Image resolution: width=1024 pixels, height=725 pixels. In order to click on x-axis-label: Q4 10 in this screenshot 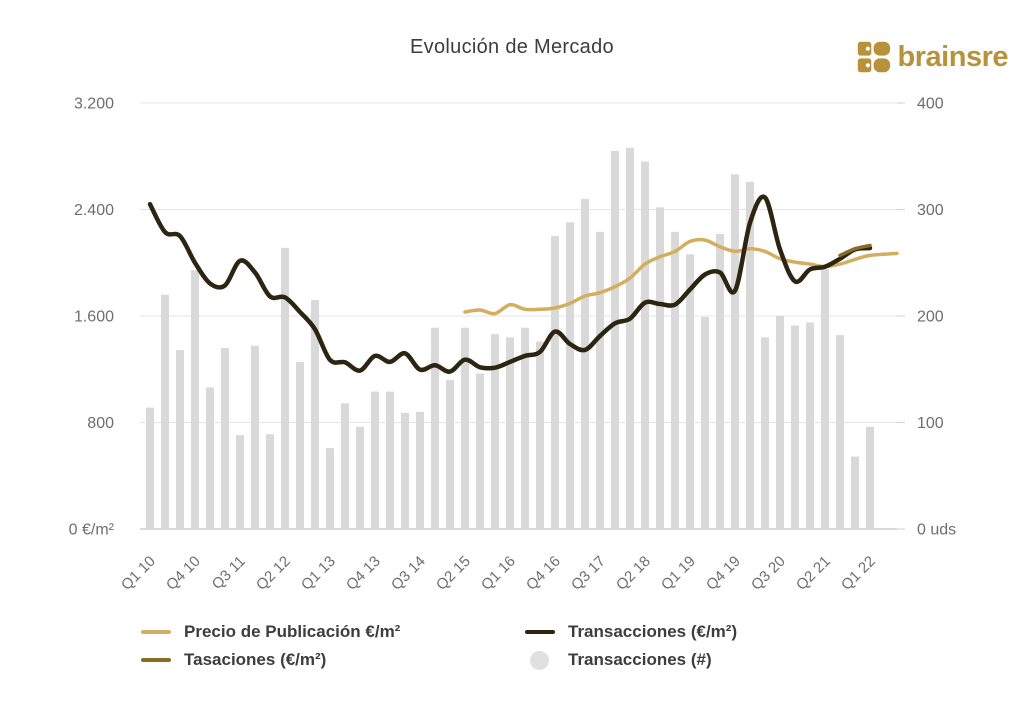, I will do `click(183, 573)`.